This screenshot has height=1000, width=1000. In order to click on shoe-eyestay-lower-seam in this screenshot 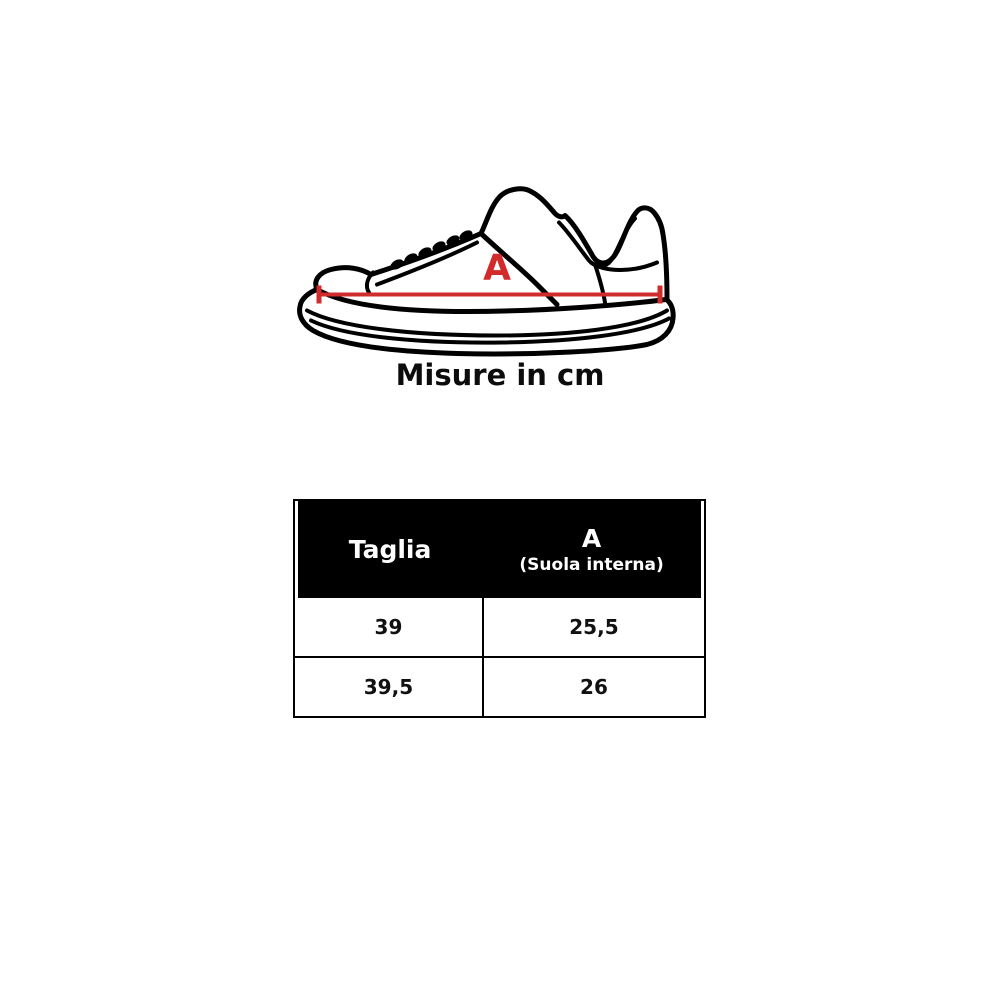, I will do `click(427, 263)`.